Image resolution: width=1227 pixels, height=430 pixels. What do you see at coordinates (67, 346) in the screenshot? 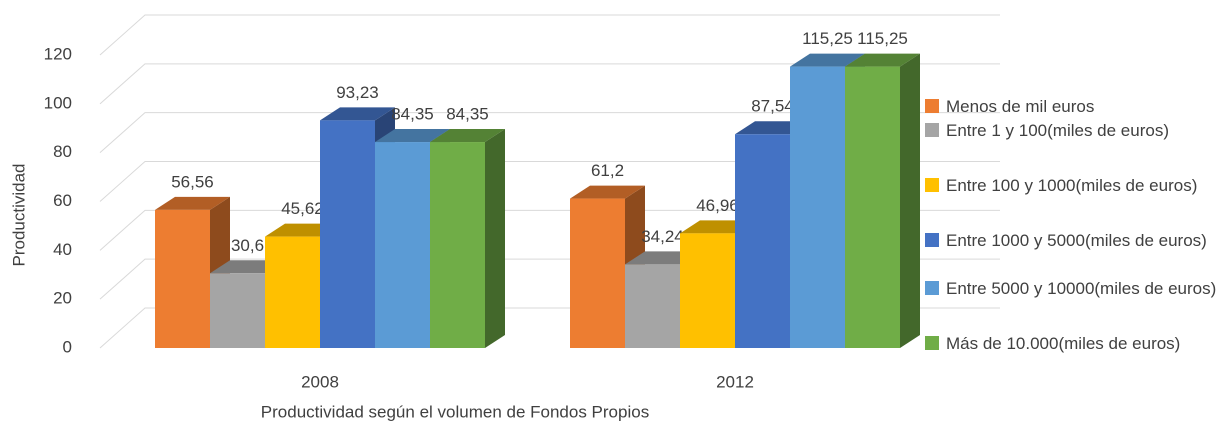
I see `y-tick-label: 0` at bounding box center [67, 346].